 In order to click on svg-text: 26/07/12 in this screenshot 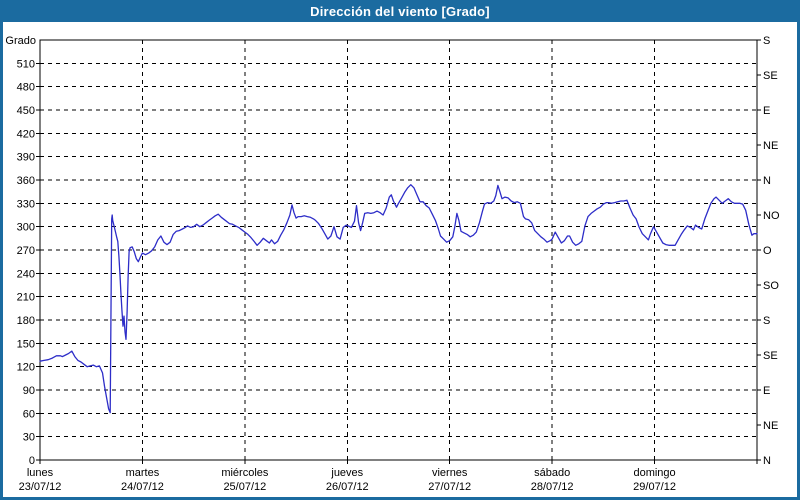, I will do `click(347, 487)`.